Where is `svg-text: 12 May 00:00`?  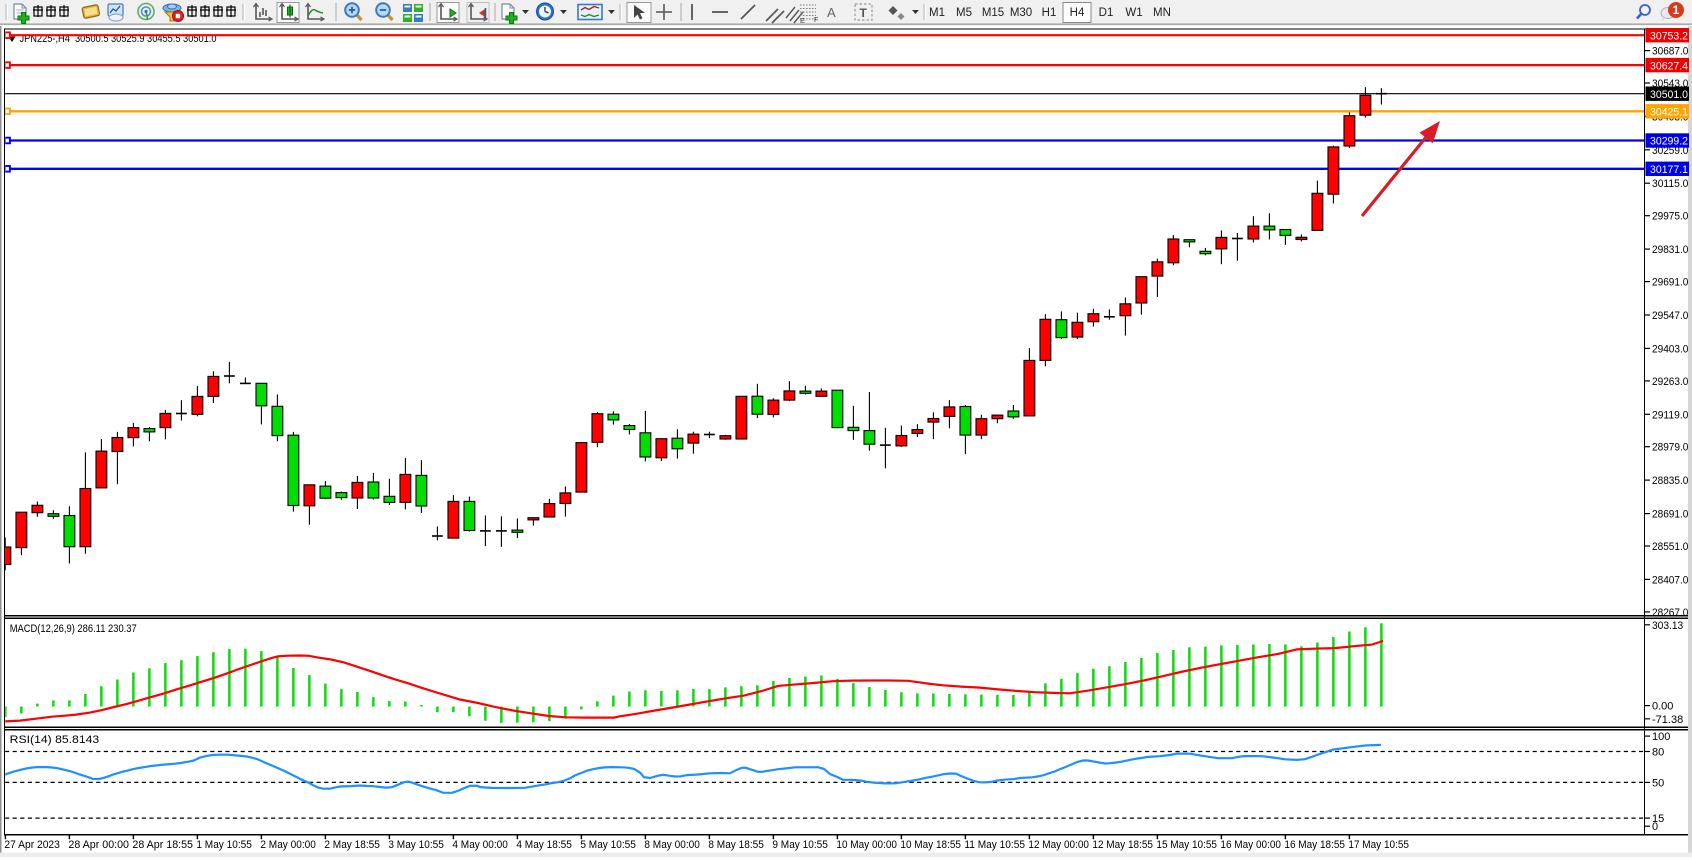 svg-text: 12 May 00:00 is located at coordinates (1058, 845).